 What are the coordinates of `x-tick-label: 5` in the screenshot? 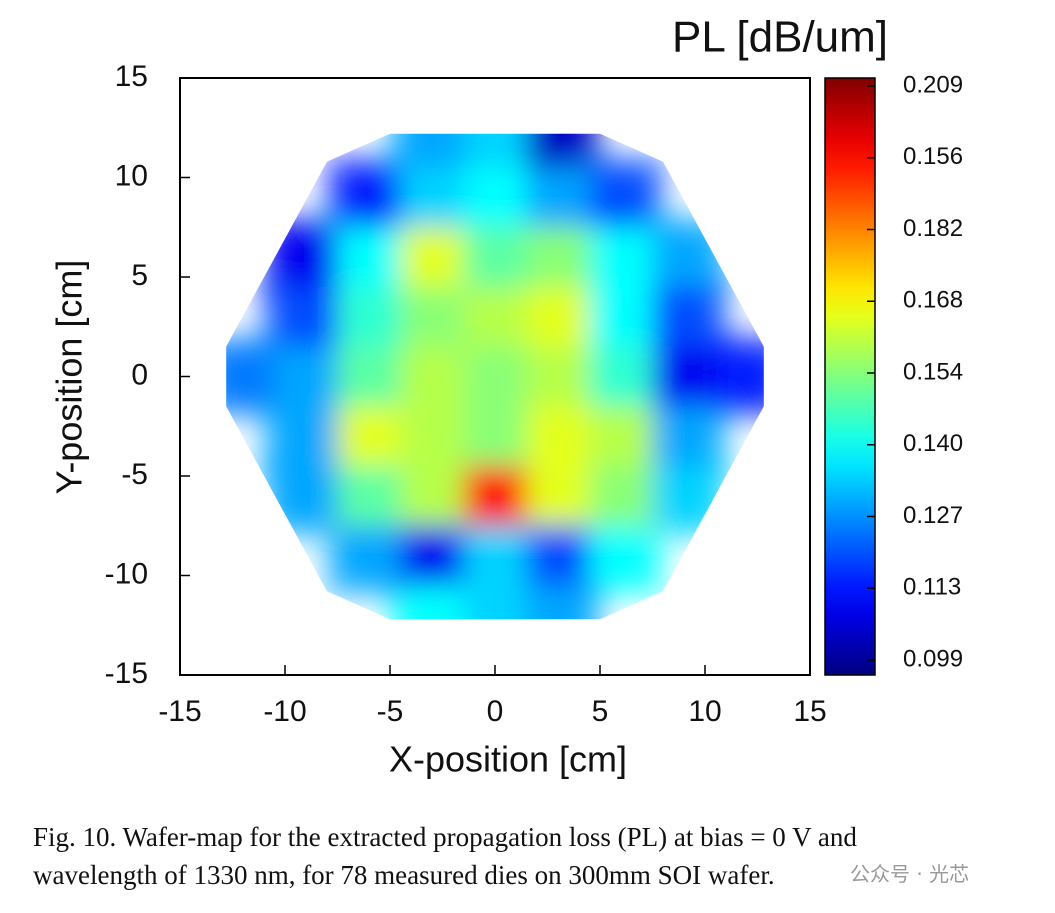 It's located at (600, 711).